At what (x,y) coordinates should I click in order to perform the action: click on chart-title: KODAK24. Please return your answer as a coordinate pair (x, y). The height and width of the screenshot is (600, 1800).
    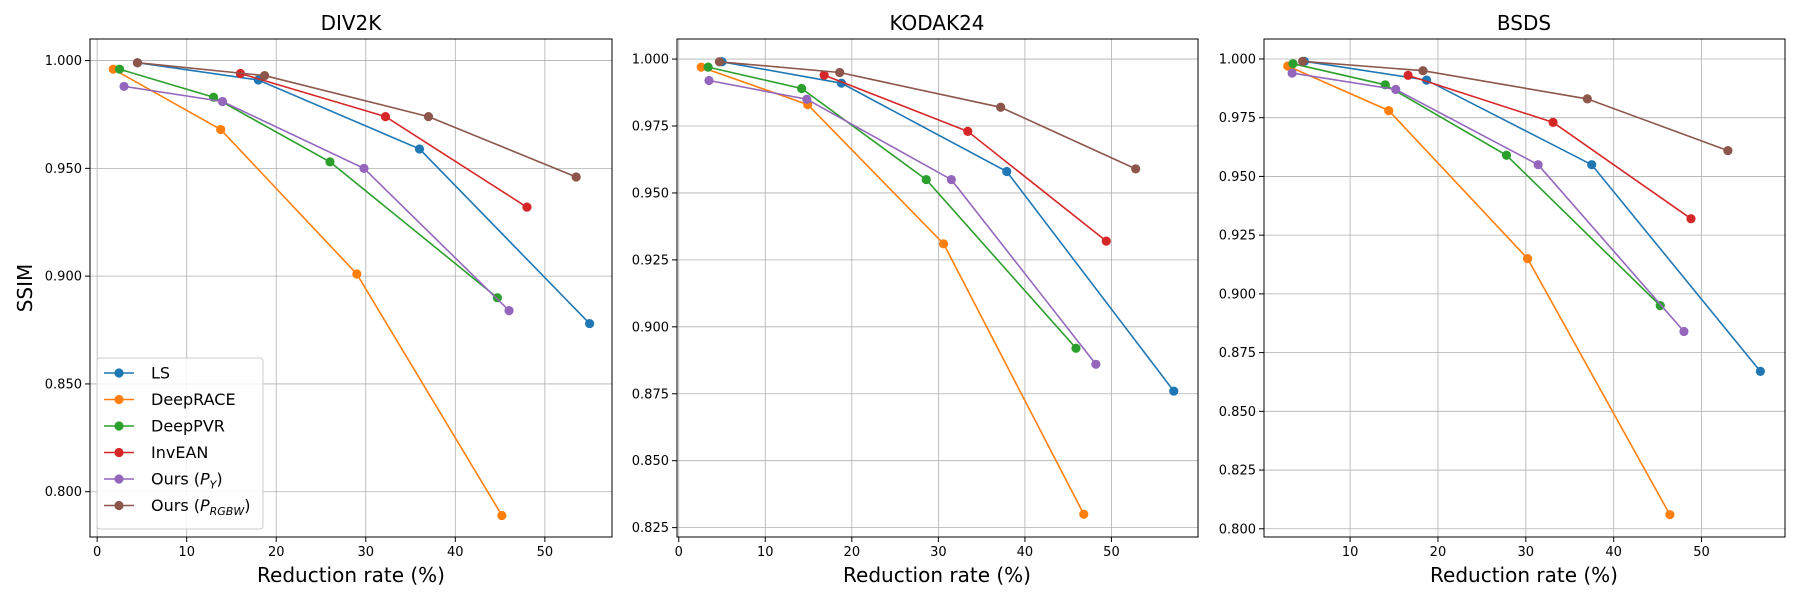
    Looking at the image, I should click on (936, 23).